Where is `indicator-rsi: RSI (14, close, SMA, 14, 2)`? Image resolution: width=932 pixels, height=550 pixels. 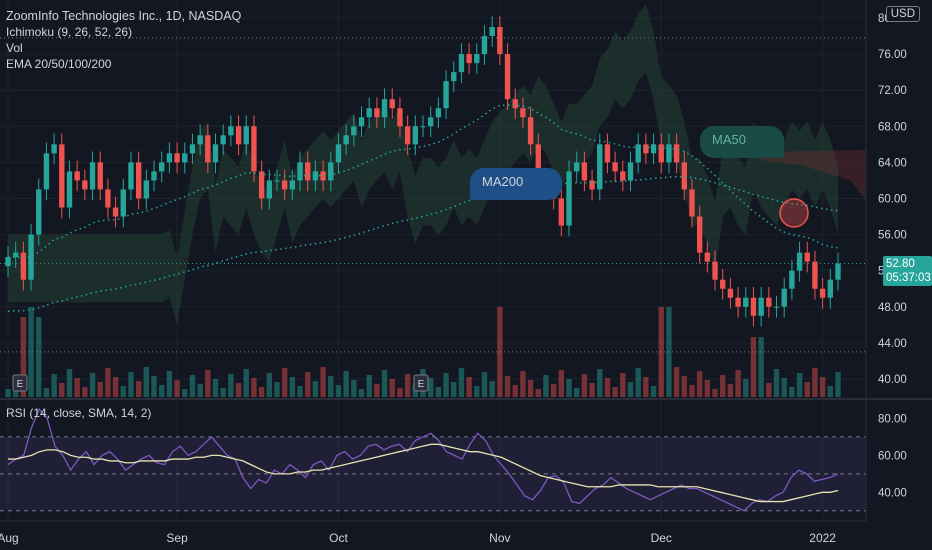
indicator-rsi: RSI (14, close, SMA, 14, 2) is located at coordinates (79, 413).